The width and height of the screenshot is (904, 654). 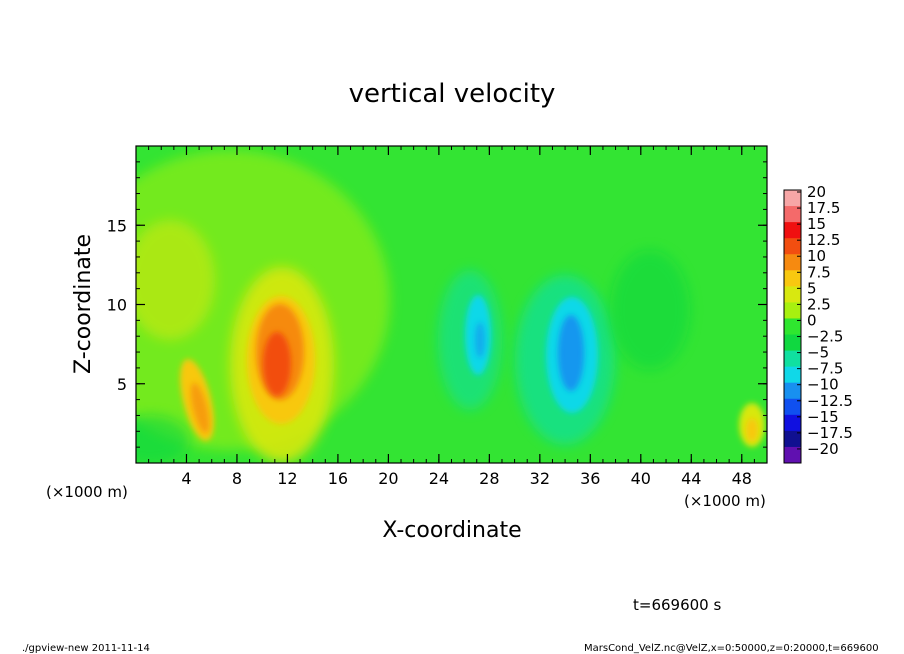 What do you see at coordinates (825, 369) in the screenshot?
I see `colorbar-tick-label: −7.5` at bounding box center [825, 369].